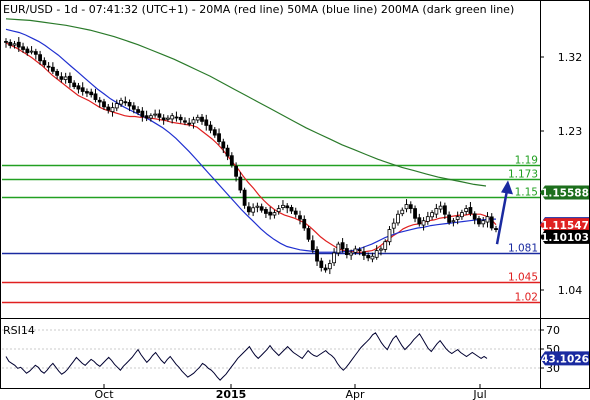 The image size is (590, 400). I want to click on price-tag: 1.15588, so click(564, 192).